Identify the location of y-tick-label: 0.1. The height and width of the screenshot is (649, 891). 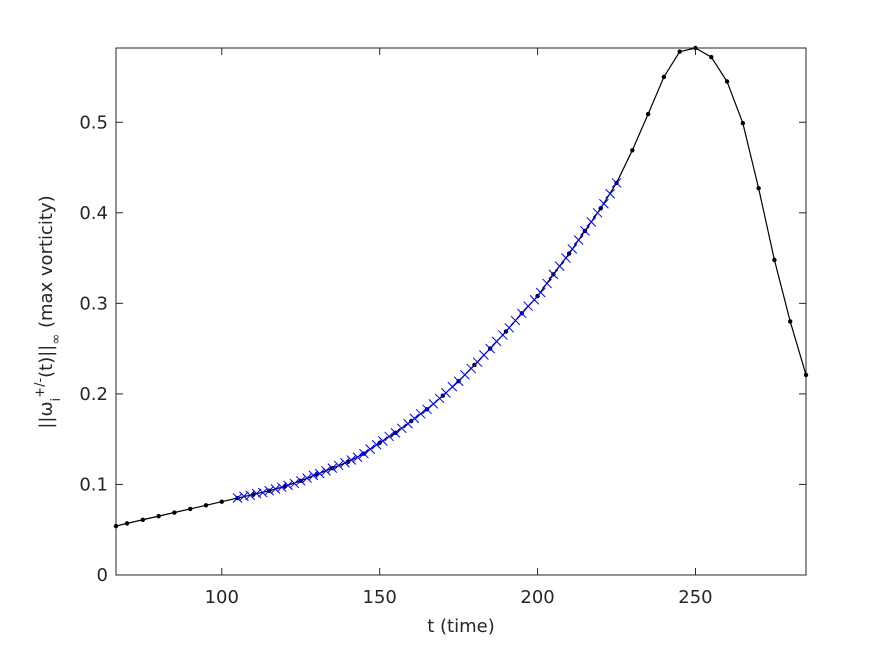
(93, 484).